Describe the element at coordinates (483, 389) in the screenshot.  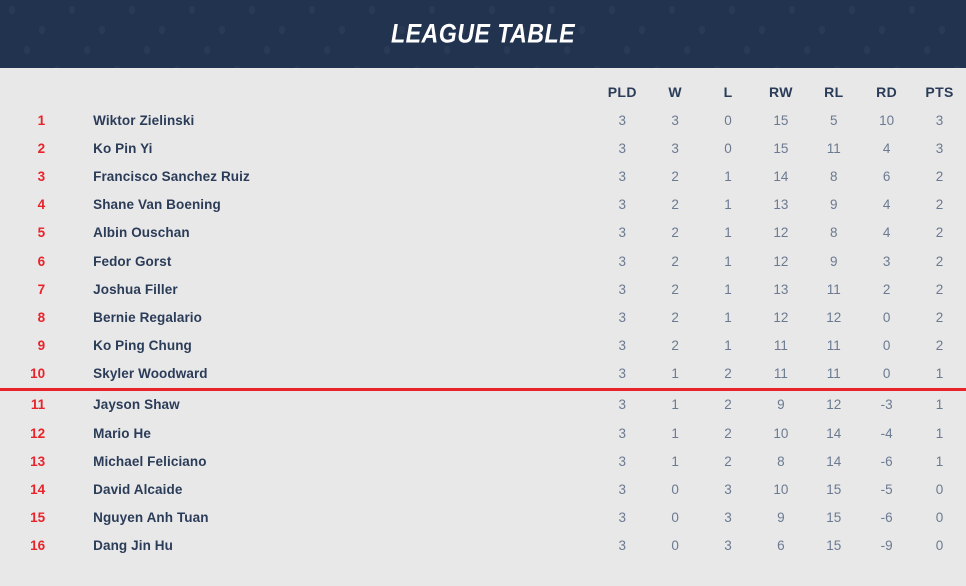
I see `cut-line-rule` at that location.